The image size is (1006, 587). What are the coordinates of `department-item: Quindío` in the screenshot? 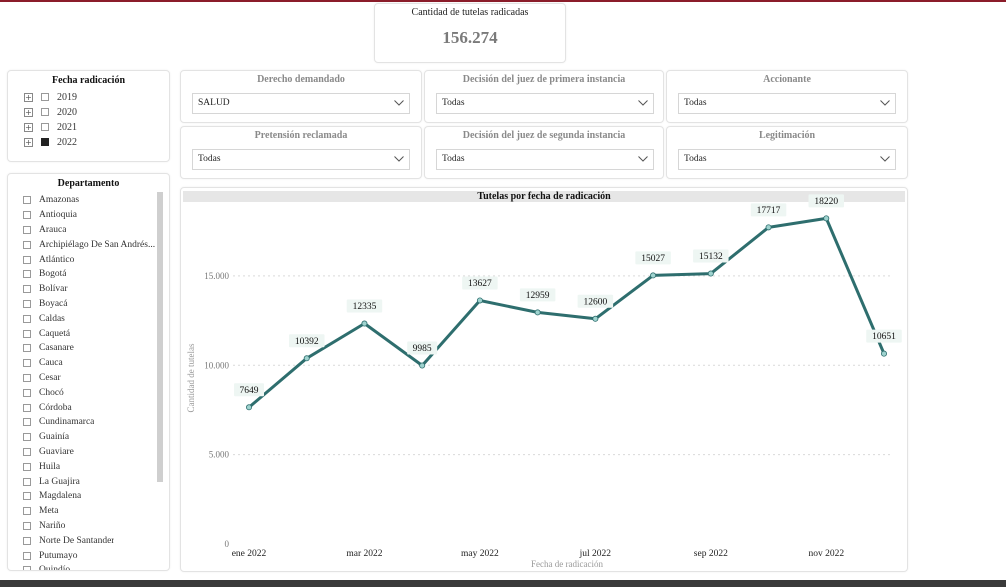 It's located at (93, 567).